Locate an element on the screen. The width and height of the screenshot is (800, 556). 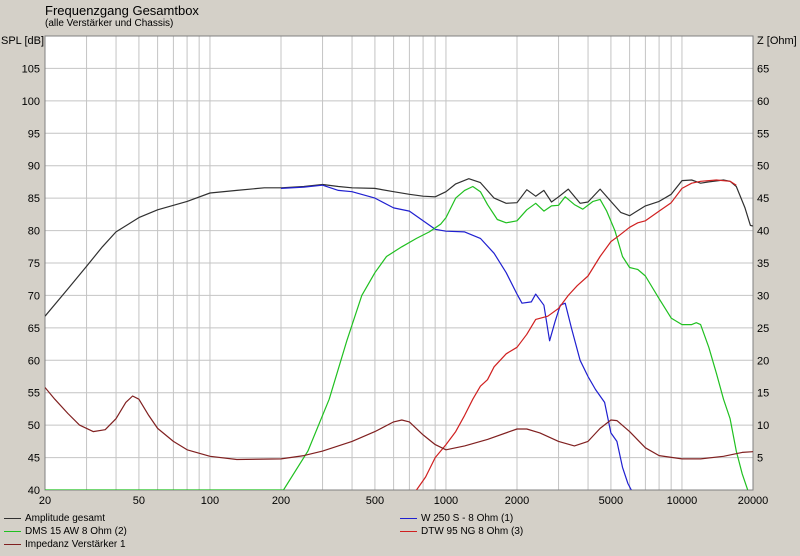
legend-item-impedance: Impedanz Verstärker 1 is located at coordinates (65, 544).